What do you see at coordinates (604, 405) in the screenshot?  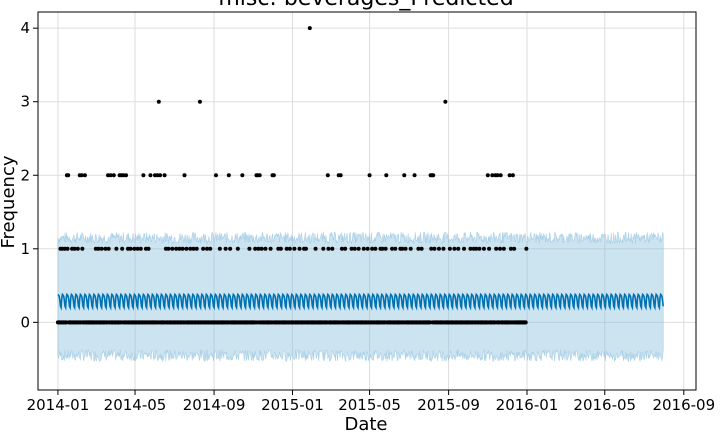 I see `x-tick-label: 2016-05` at bounding box center [604, 405].